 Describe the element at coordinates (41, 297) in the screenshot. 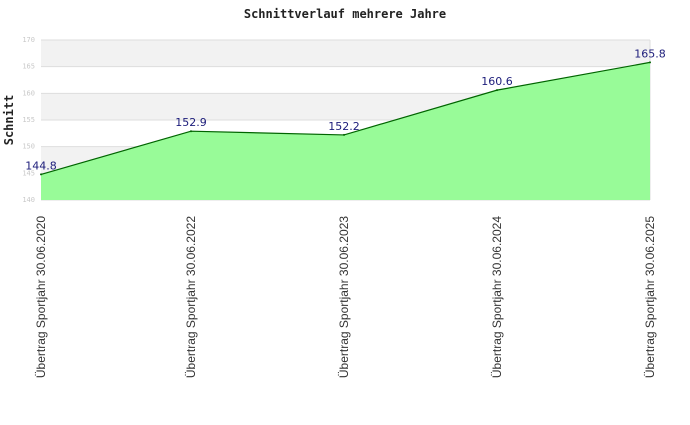

I see `x-tick-label: Übertrag Sportjahr 30.06.2020` at that location.